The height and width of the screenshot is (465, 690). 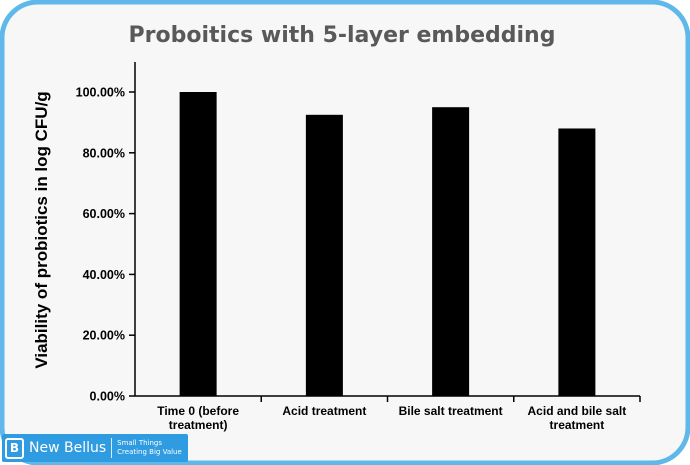 I want to click on y-tick-label: 20.00%, so click(x=104, y=336).